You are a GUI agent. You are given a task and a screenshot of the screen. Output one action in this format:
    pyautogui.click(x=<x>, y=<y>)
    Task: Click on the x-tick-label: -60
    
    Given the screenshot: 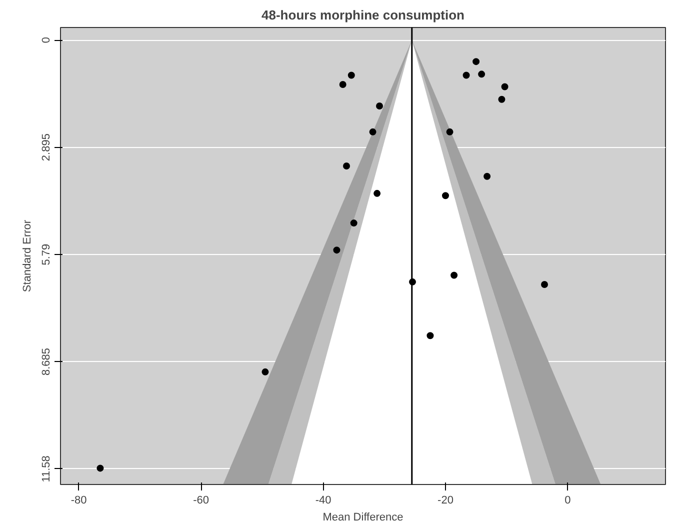 What is the action you would take?
    pyautogui.click(x=201, y=500)
    